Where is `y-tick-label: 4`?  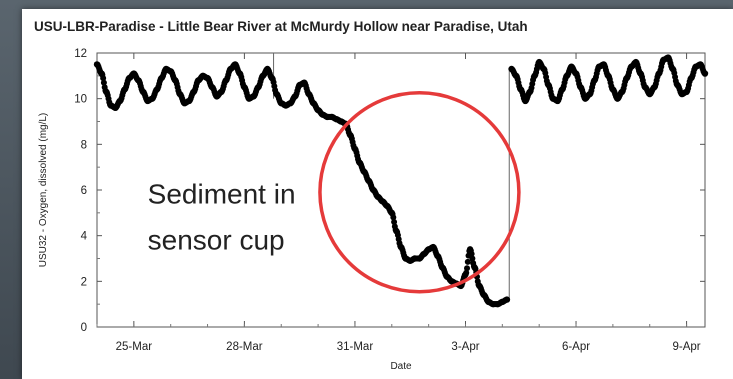
y-tick-label: 4 is located at coordinates (84, 237).